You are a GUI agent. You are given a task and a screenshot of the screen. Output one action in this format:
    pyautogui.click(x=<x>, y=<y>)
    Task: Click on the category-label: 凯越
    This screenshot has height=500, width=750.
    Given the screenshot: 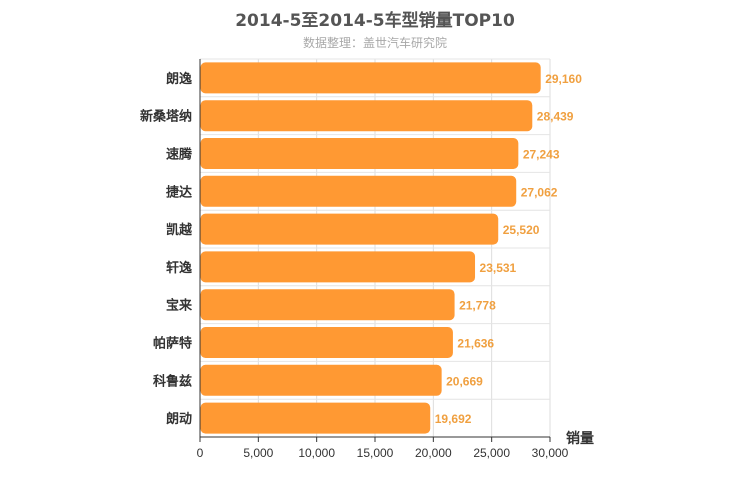 What is the action you would take?
    pyautogui.click(x=179, y=230)
    